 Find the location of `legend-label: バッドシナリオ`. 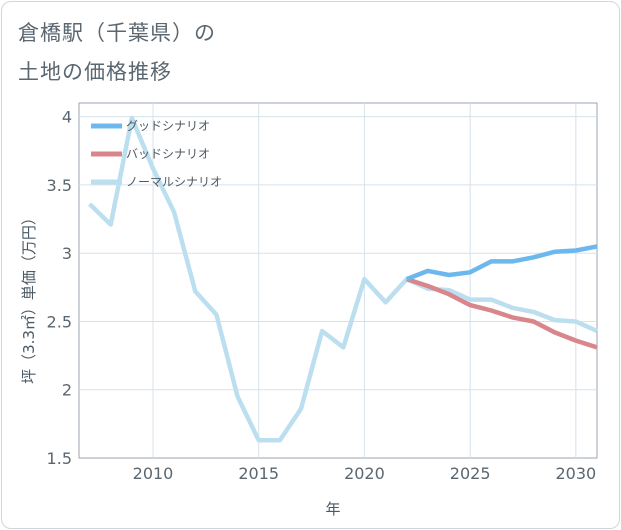

legend-label: バッドシナリオ is located at coordinates (168, 154).